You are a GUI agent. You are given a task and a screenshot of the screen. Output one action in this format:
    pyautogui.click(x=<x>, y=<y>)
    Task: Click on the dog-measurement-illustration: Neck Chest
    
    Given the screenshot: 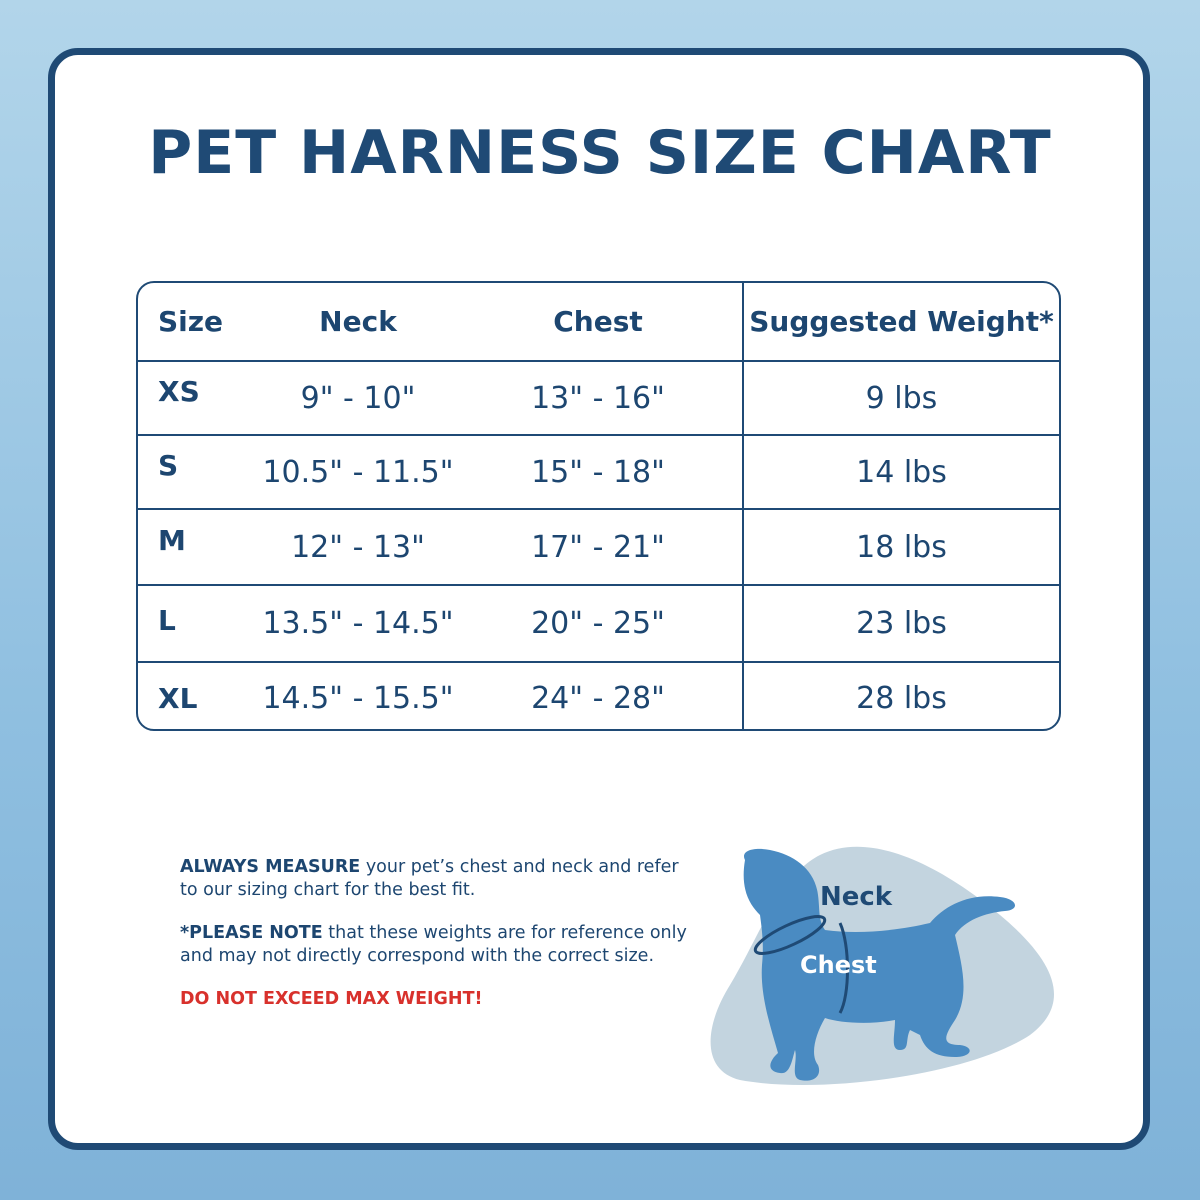 What is the action you would take?
    pyautogui.click(x=882, y=965)
    